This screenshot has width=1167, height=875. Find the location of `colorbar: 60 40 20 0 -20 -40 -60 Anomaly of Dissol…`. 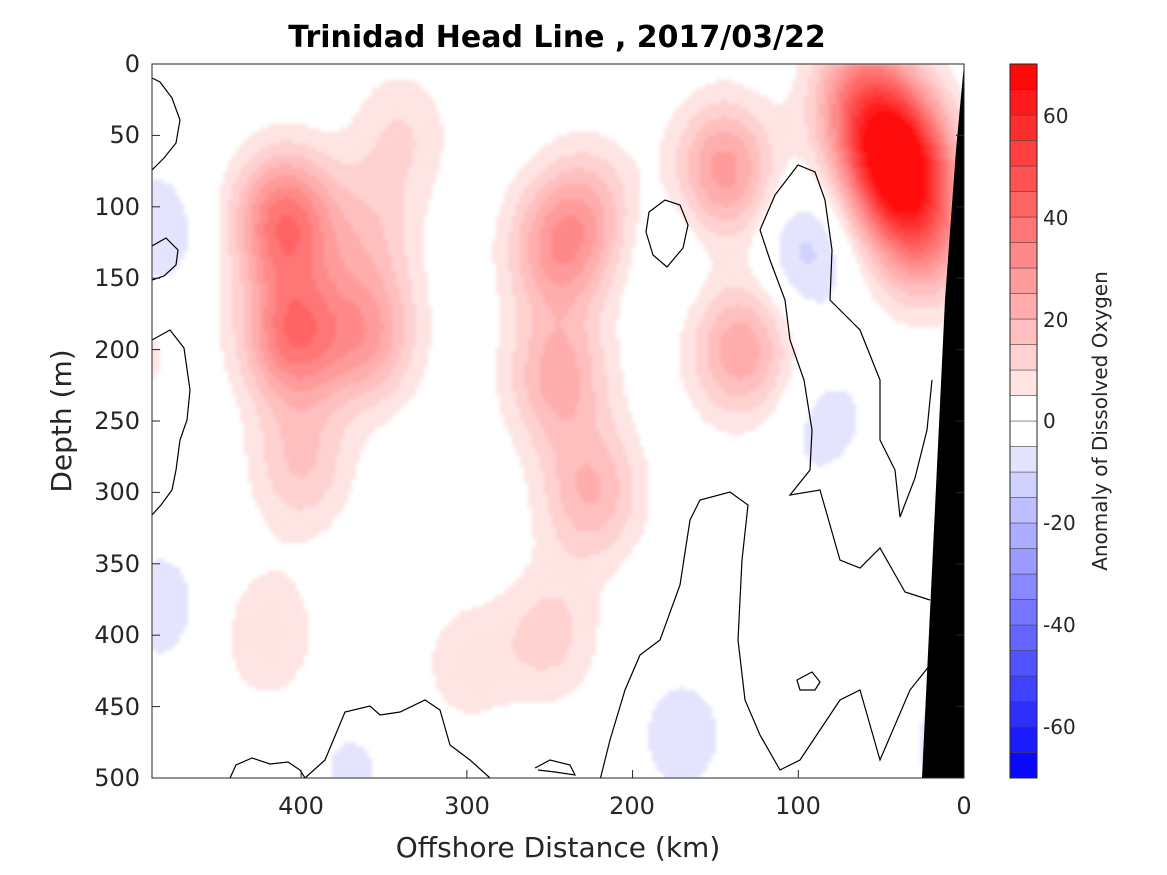

colorbar: 60 40 20 0 -20 -40 -60 Anomaly of Dissol… is located at coordinates (1060, 421).